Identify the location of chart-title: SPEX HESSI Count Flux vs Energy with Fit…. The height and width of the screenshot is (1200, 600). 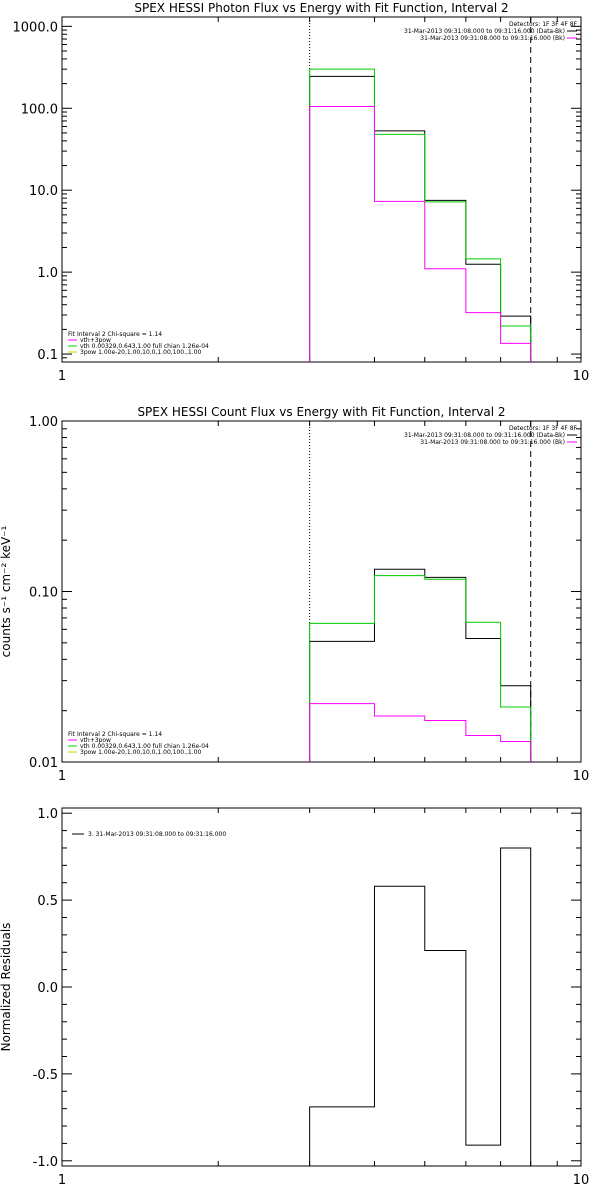
(321, 412).